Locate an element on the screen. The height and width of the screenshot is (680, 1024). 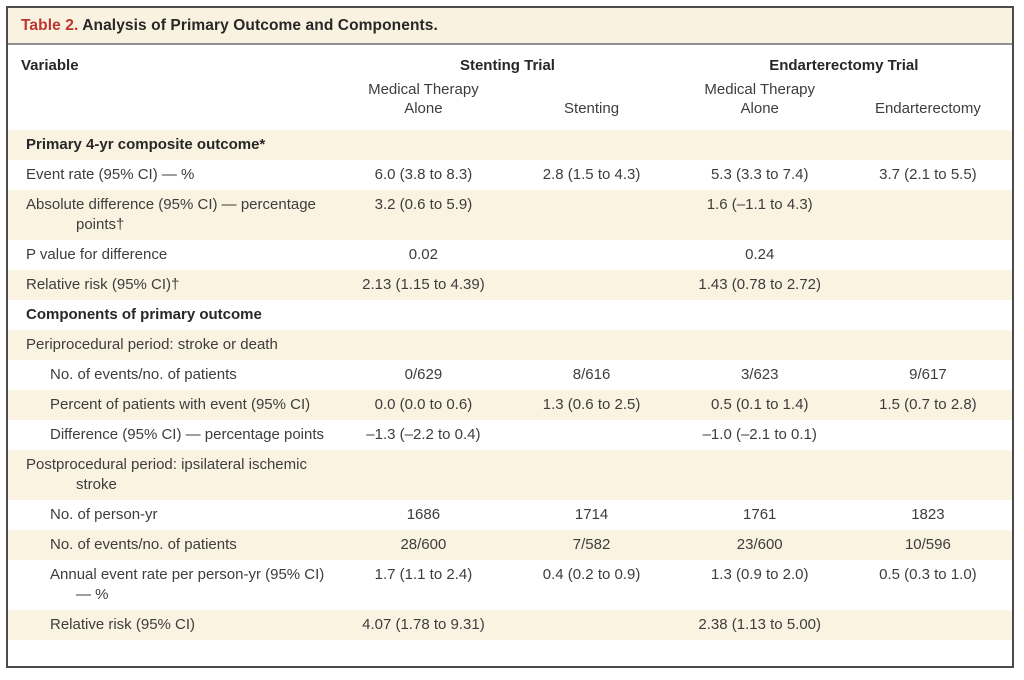
cell-value: 3/623 is located at coordinates (759, 374).